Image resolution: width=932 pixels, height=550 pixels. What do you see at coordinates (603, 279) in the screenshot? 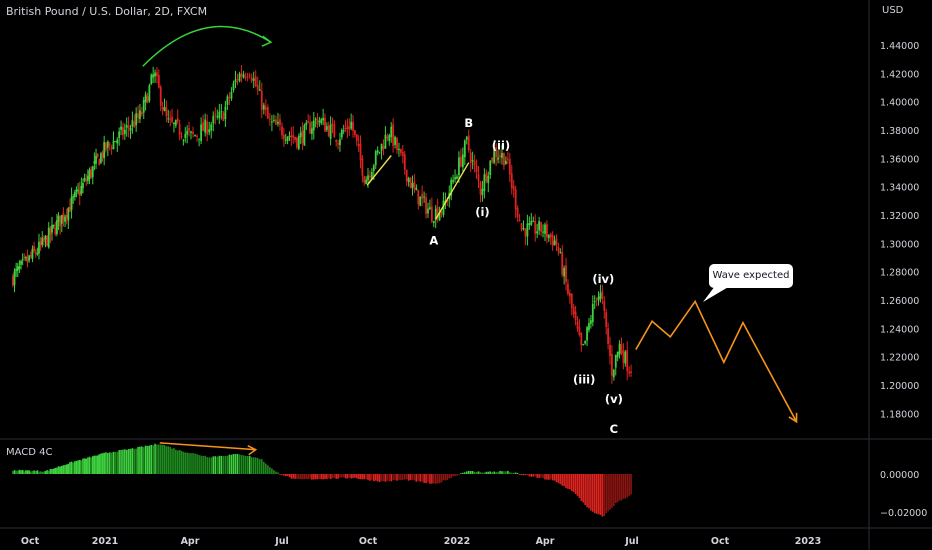
I see `wave-label: (iv)` at bounding box center [603, 279].